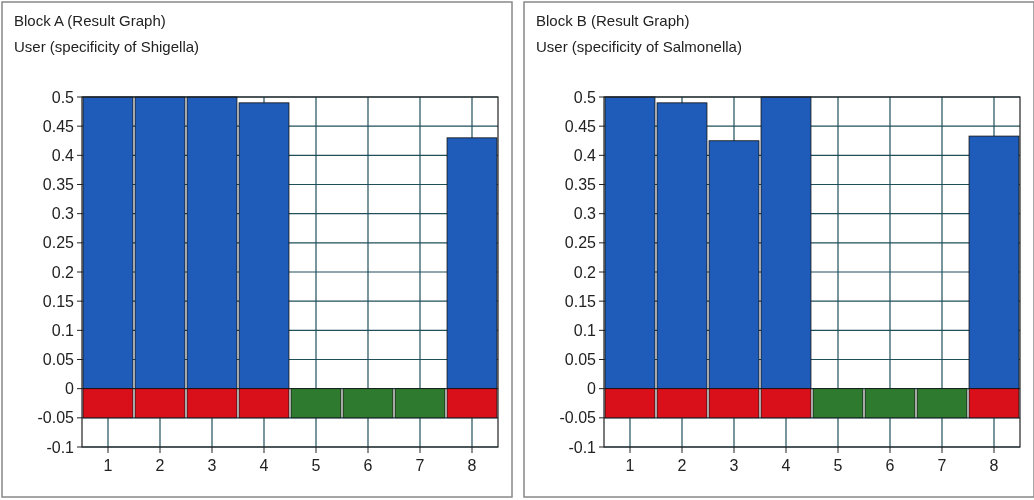 Image resolution: width=1034 pixels, height=500 pixels. I want to click on chart-subtitle: User (specificity of Salmonella), so click(639, 46).